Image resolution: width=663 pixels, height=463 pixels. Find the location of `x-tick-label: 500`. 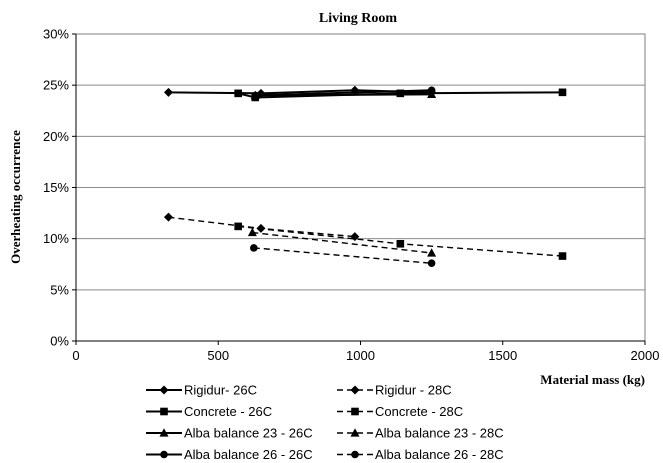

x-tick-label: 500 is located at coordinates (218, 355).